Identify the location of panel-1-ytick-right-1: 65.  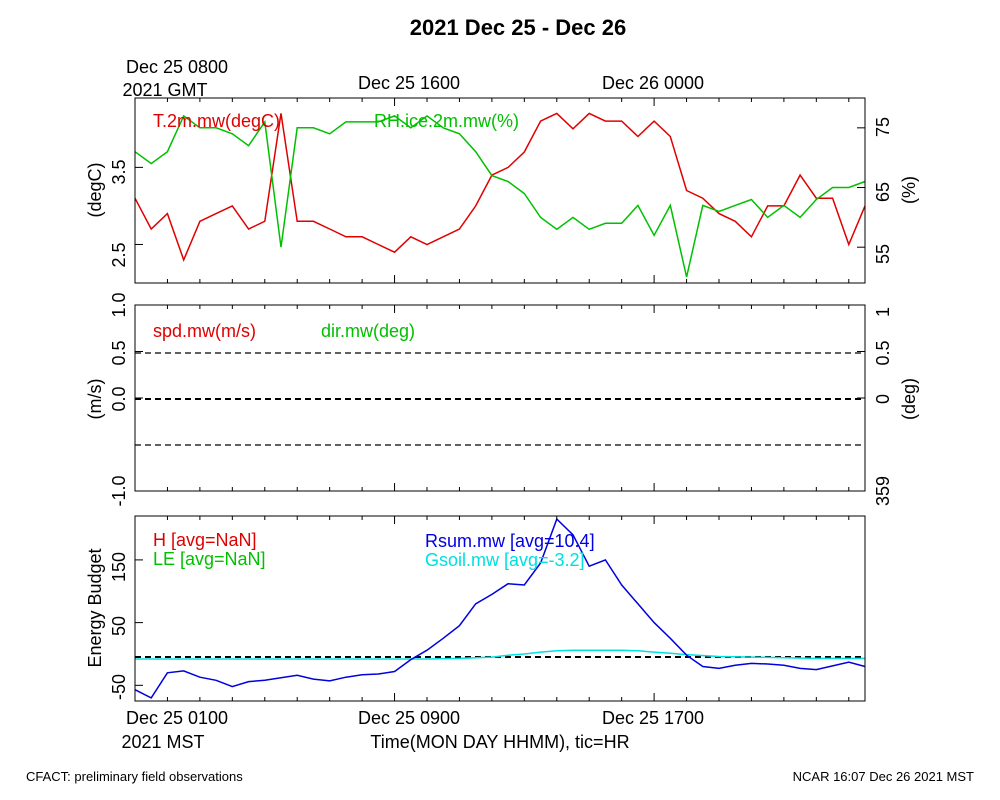
(883, 192).